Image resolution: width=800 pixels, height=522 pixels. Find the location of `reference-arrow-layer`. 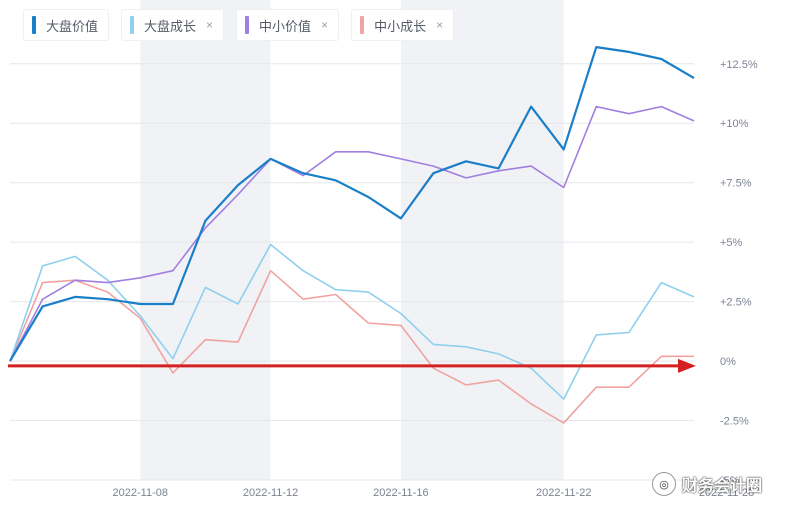

reference-arrow-layer is located at coordinates (352, 365).